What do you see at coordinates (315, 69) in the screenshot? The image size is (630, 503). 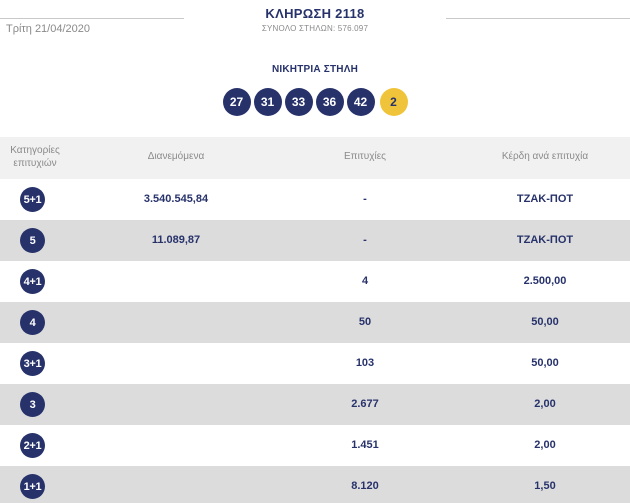 I see `winning-column-label: ΝΙΚΗΤΡΙΑ ΣΤΗΛΗ` at bounding box center [315, 69].